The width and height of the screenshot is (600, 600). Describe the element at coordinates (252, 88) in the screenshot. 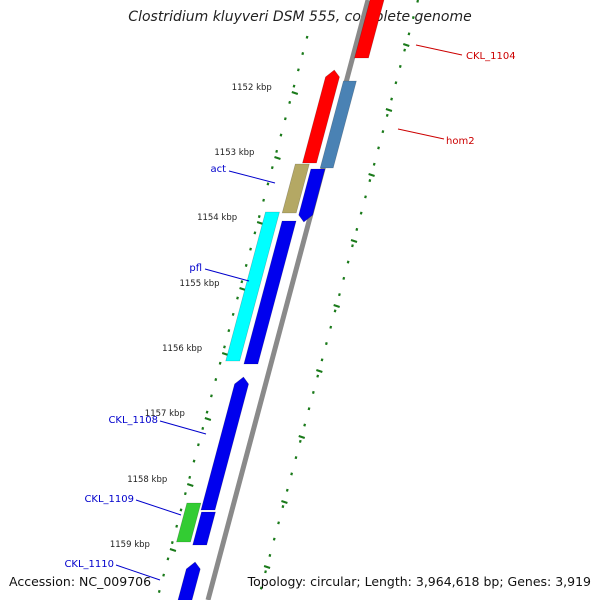

I see `kbp-label: 1152 kbp` at that location.